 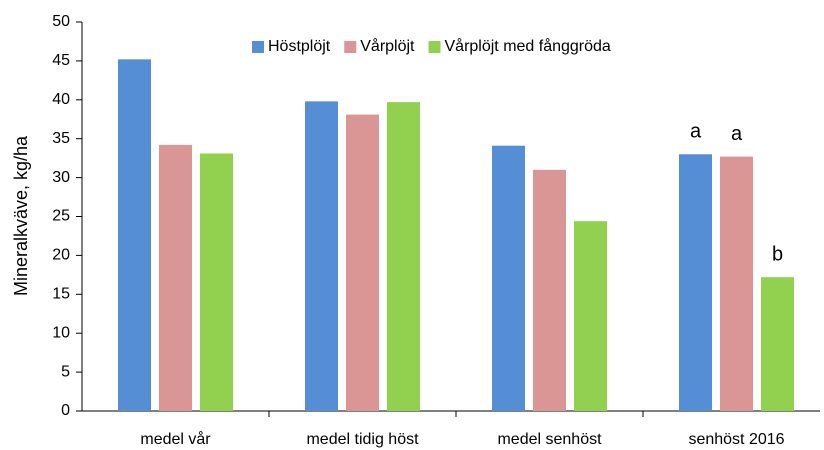 I want to click on y-tick-label: 50, so click(x=61, y=21).